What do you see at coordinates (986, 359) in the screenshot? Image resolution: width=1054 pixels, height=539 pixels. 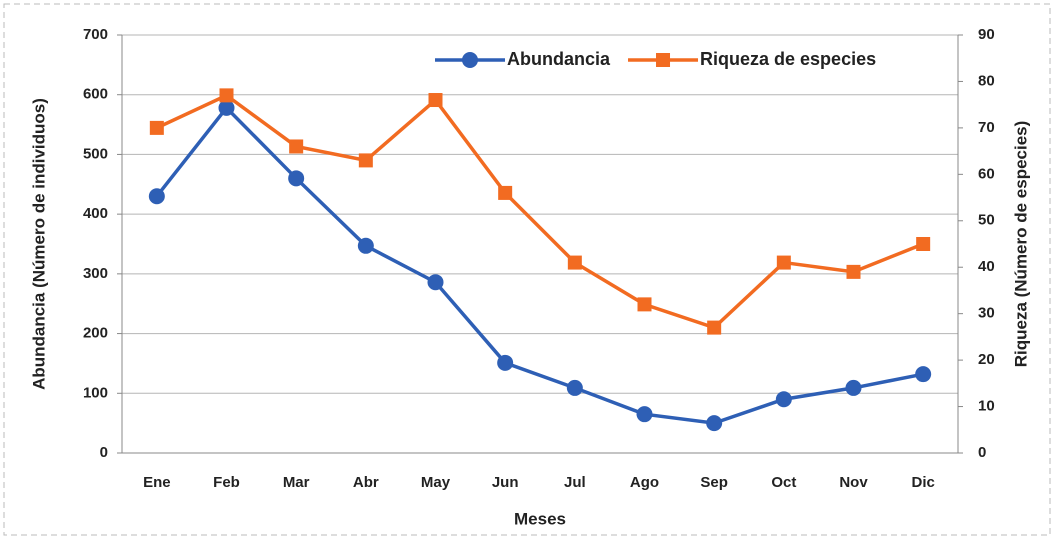 I see `y2-tick-label: 20` at bounding box center [986, 359].